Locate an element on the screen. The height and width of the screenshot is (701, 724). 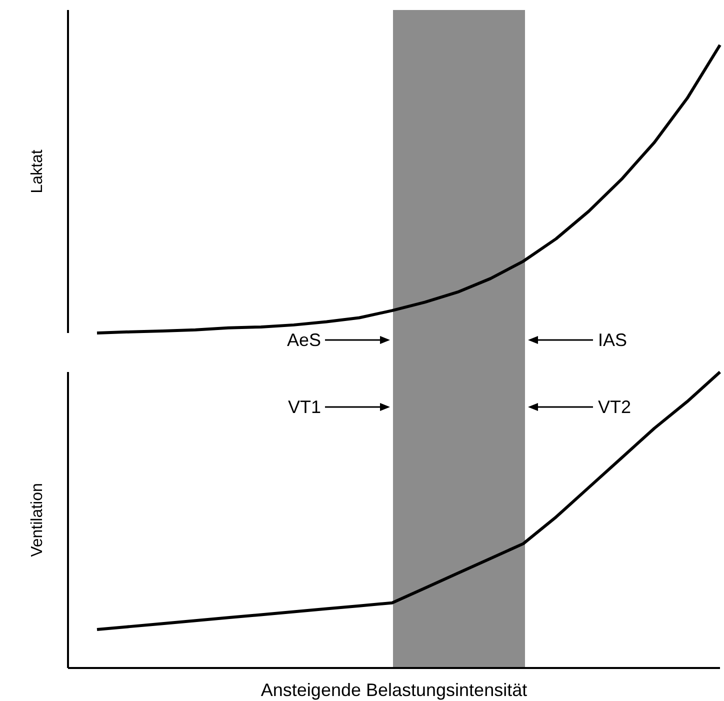
annotation: VT2 is located at coordinates (615, 407).